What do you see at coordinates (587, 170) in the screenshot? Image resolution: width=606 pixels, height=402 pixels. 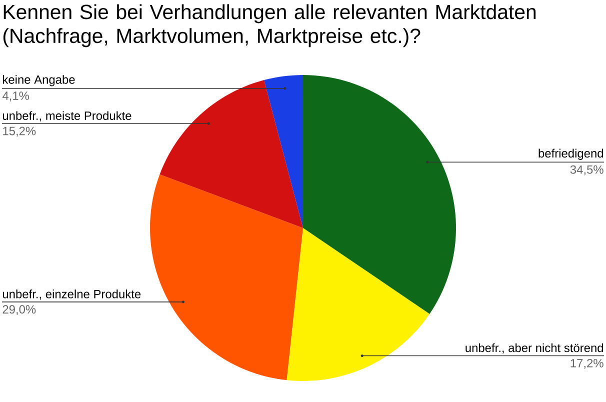 I see `data-label: 34,5%` at bounding box center [587, 170].